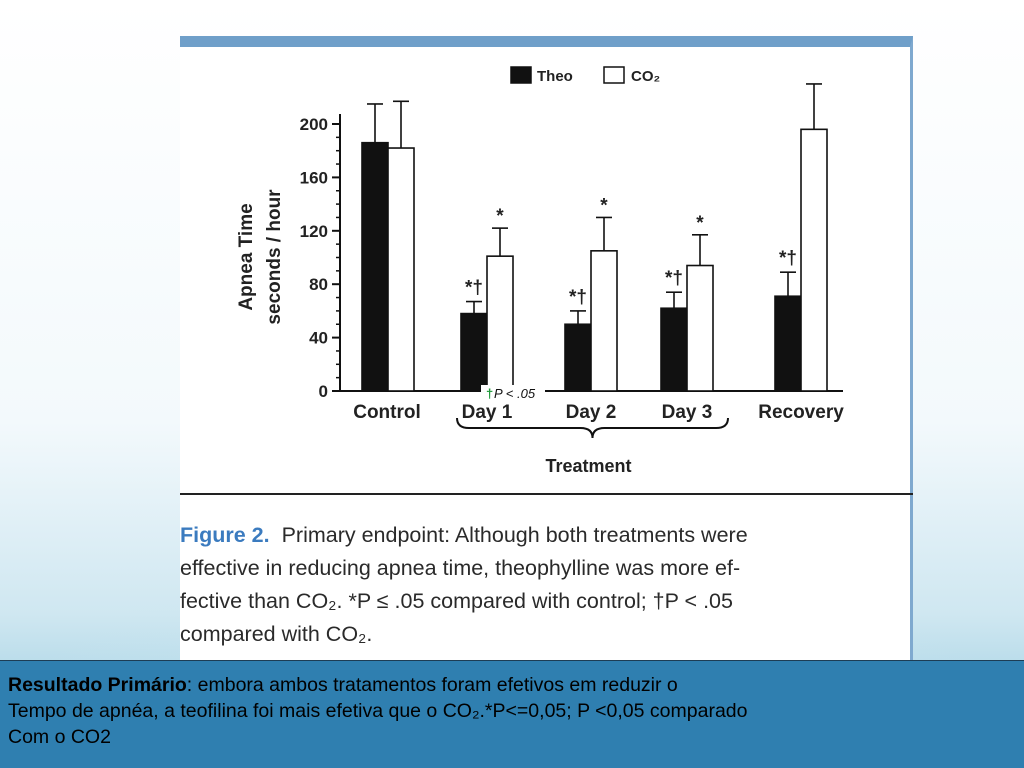 The width and height of the screenshot is (1024, 768). Describe the element at coordinates (225, 535) in the screenshot. I see `figure-label: Figure 2.` at that location.